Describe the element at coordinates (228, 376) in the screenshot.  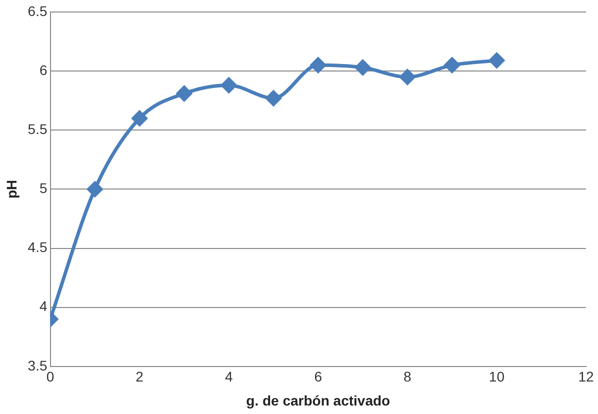
I see `x-tick-label: 4` at that location.